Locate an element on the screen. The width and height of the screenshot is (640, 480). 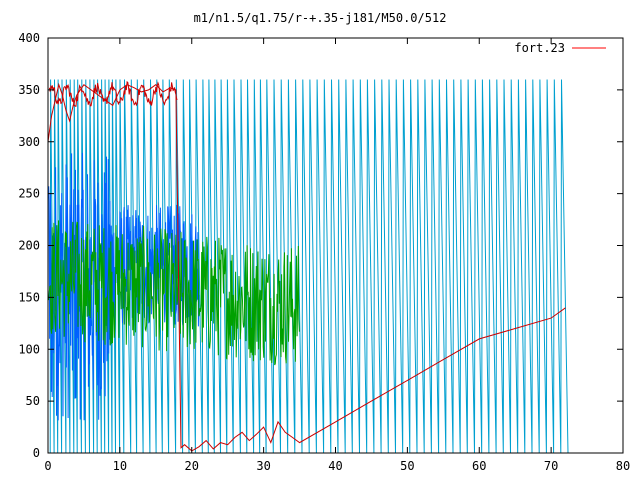
y-tick-label: 100 is located at coordinates (29, 349).